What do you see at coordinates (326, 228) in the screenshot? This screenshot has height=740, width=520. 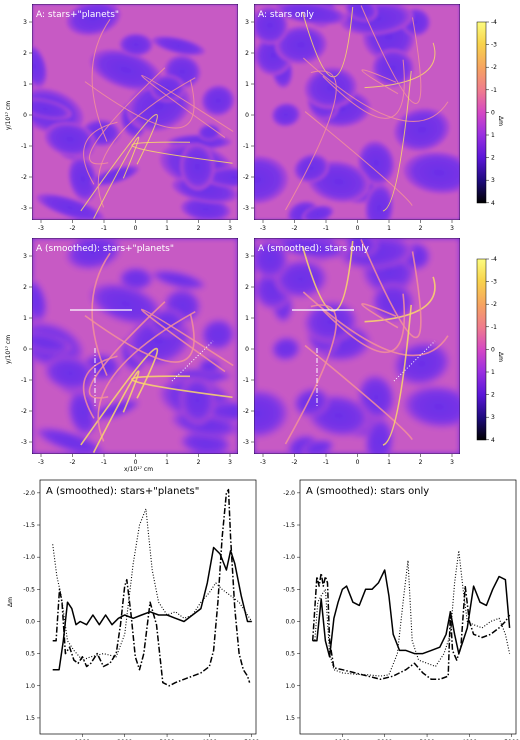 I see `map-x-tick-label: -1` at bounding box center [326, 228].